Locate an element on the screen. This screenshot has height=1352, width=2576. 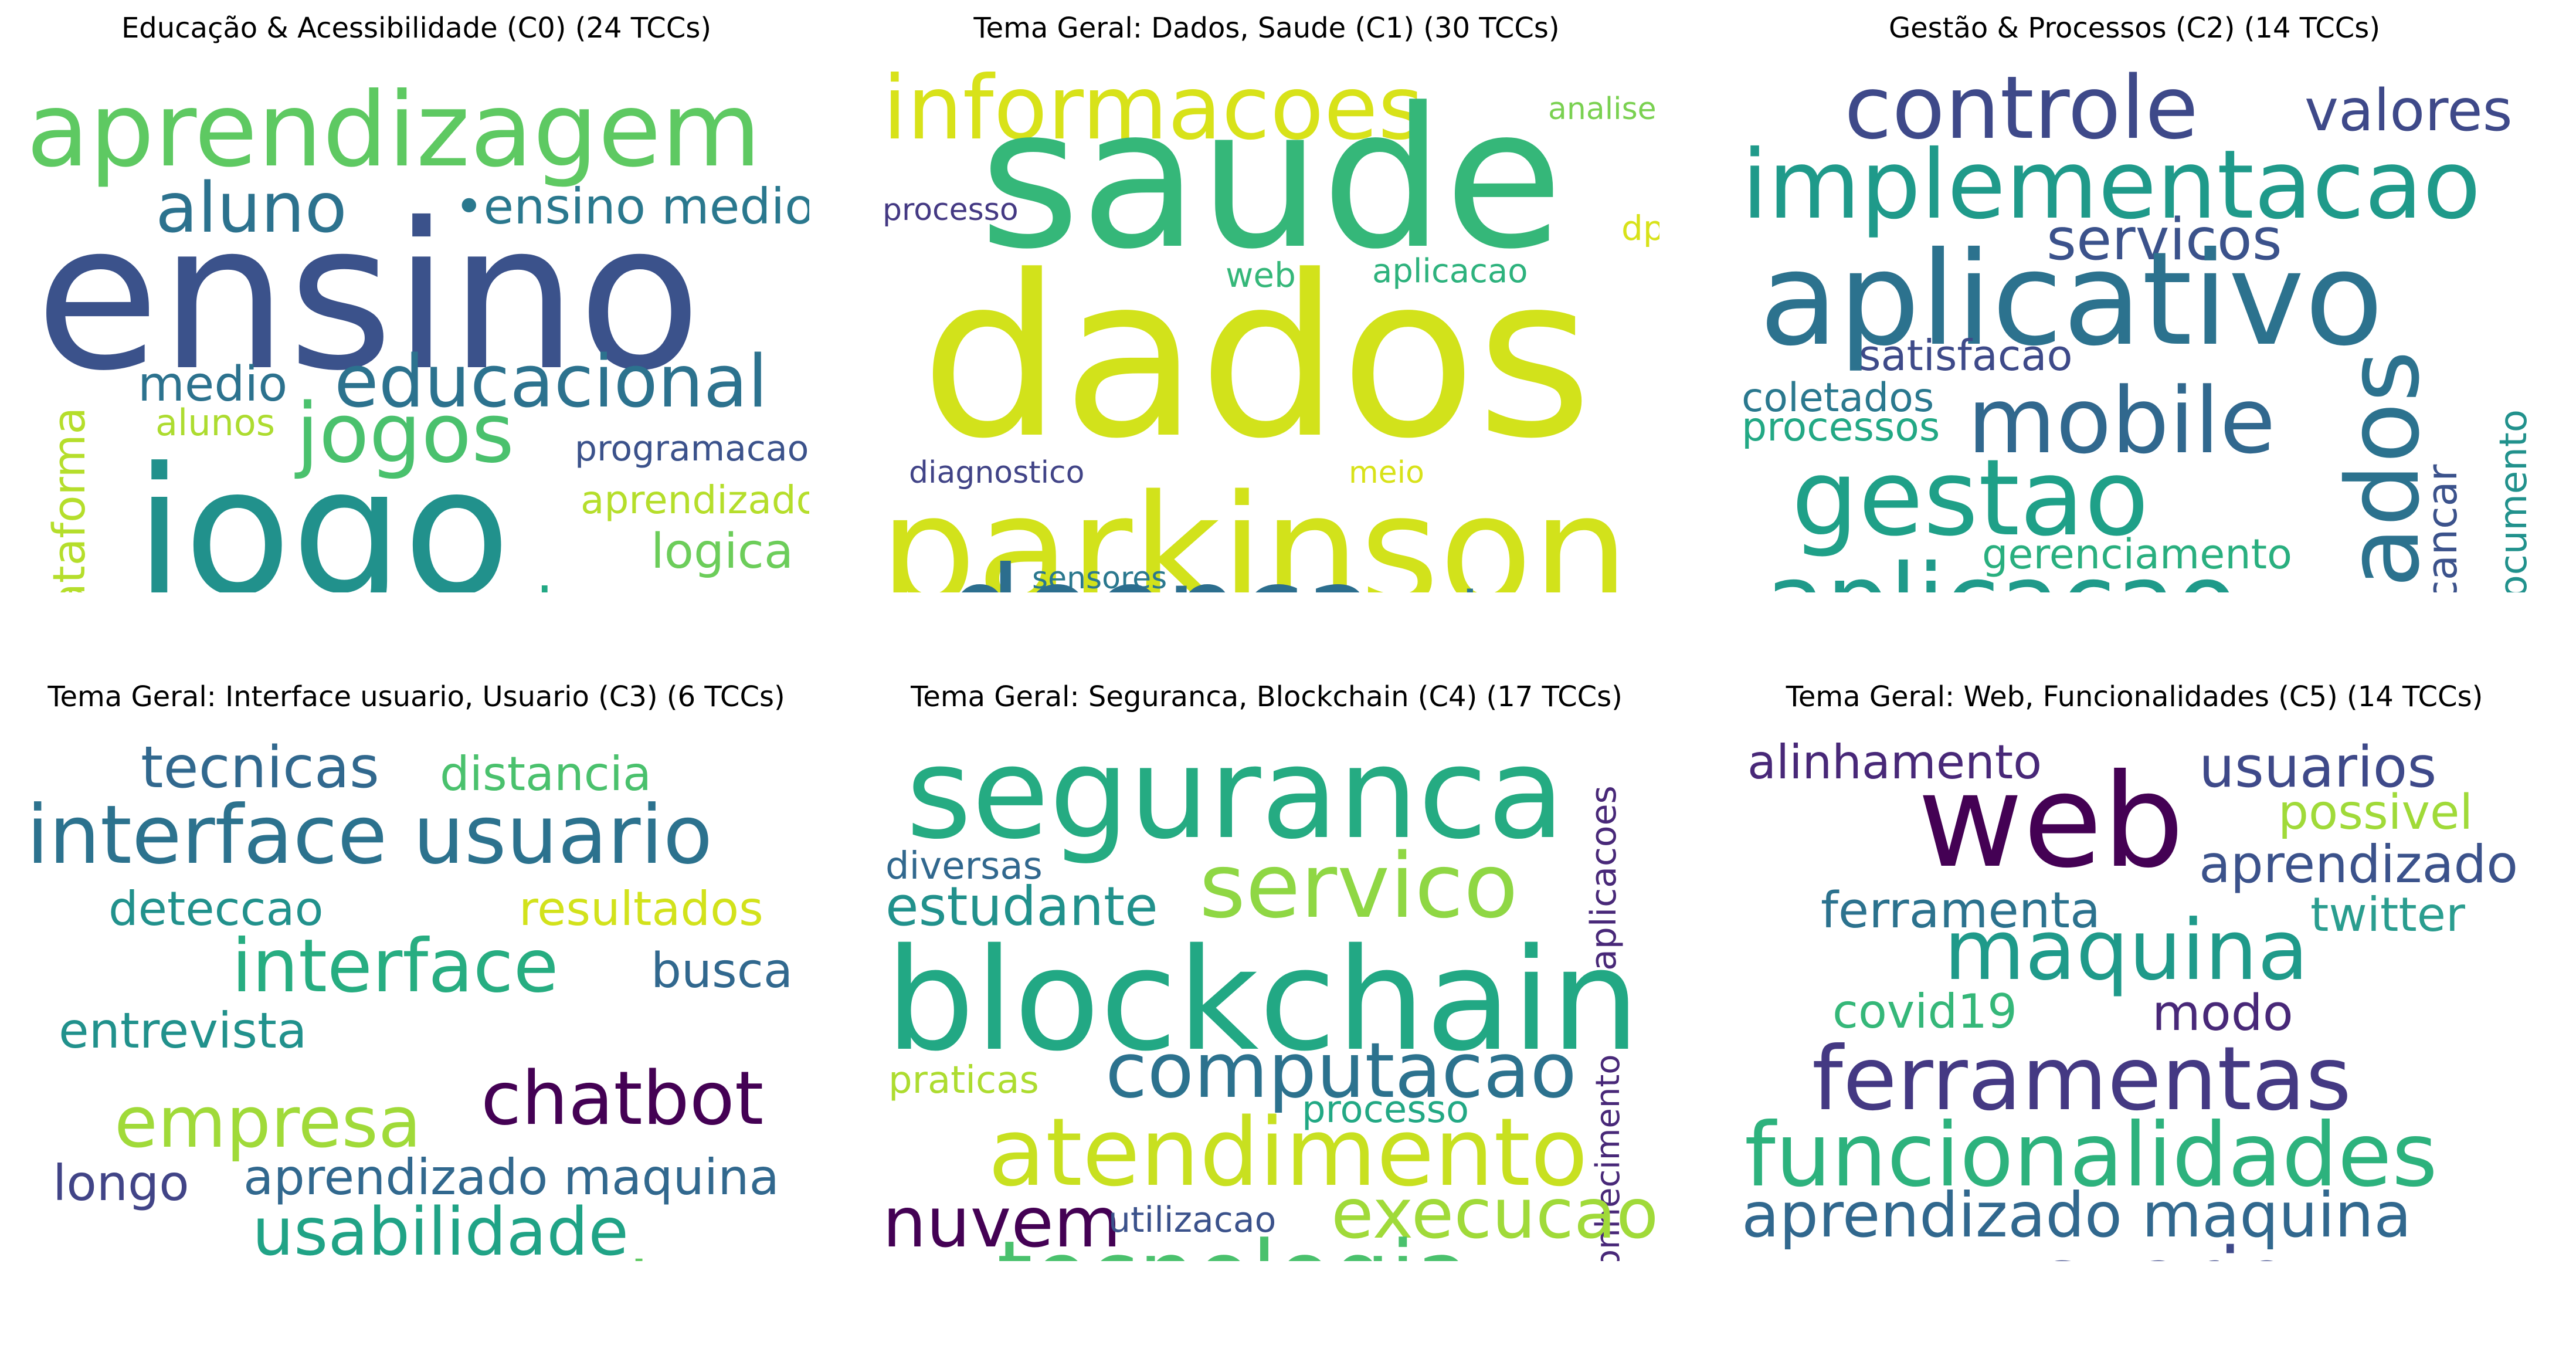
word: interface is located at coordinates (395, 967).